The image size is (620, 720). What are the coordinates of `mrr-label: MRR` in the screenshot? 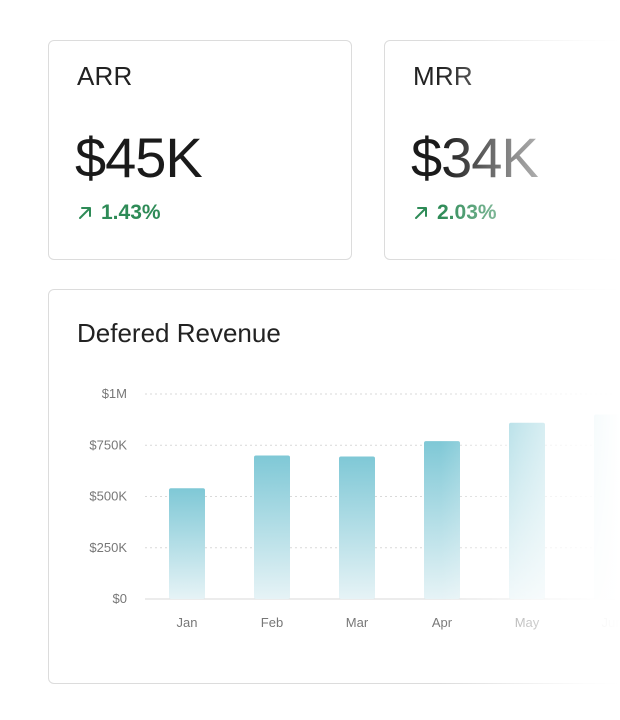 It's located at (443, 76).